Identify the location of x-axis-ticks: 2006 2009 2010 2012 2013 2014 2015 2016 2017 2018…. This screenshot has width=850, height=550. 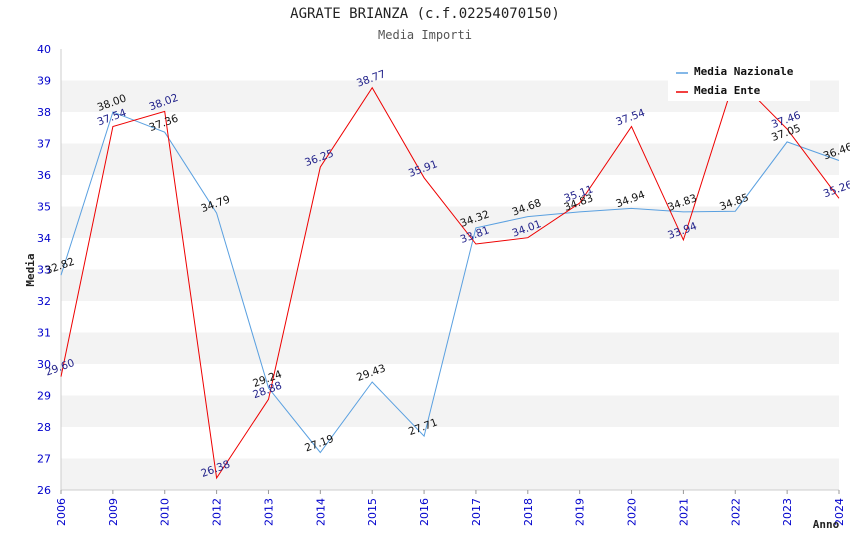
(450, 508).